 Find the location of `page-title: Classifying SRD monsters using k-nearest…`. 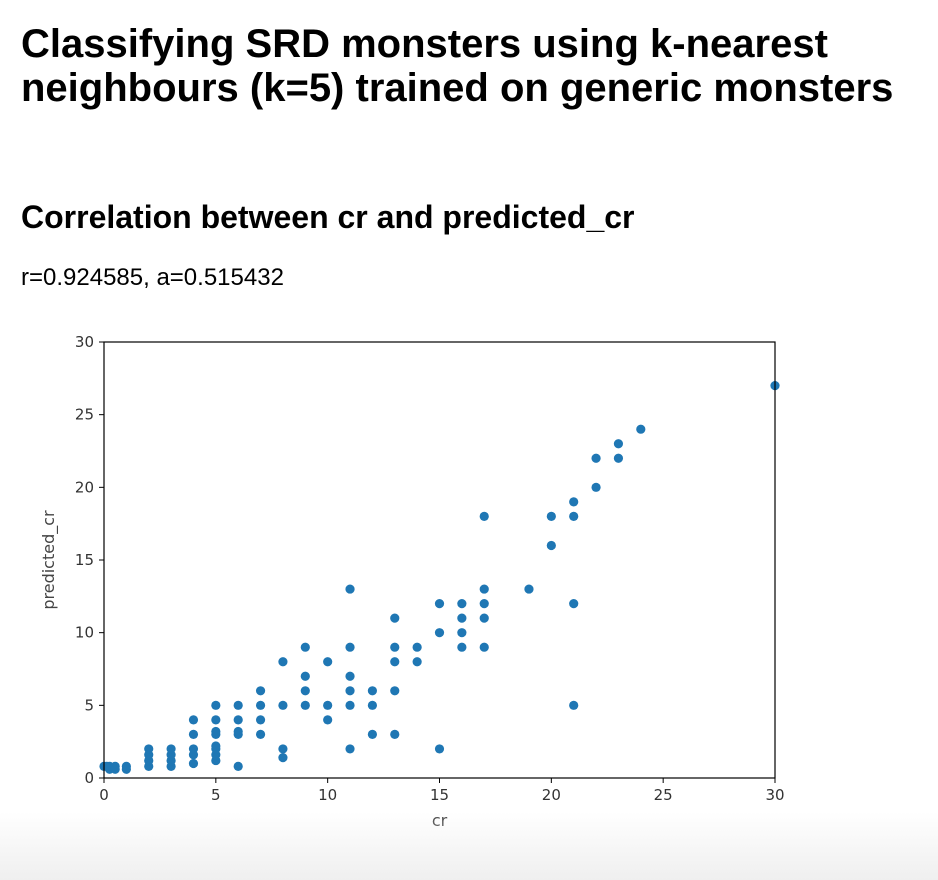

page-title: Classifying SRD monsters using k-nearest… is located at coordinates (457, 66).